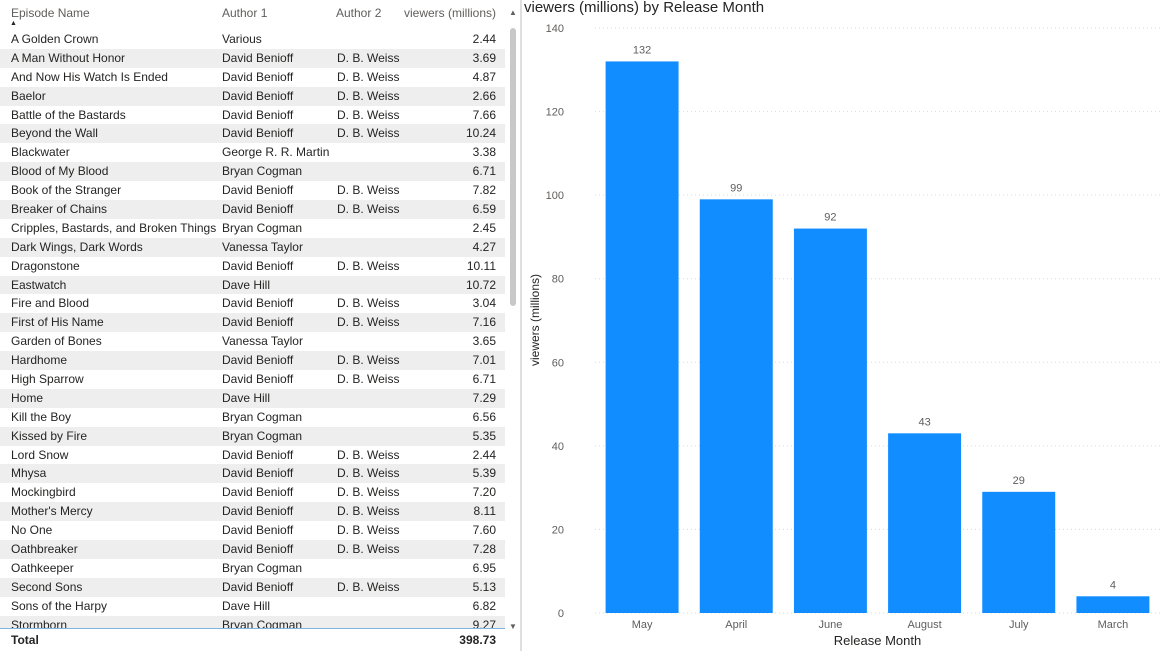 This screenshot has height=652, width=1164. What do you see at coordinates (484, 605) in the screenshot?
I see `cell-viewers: 6.82` at bounding box center [484, 605].